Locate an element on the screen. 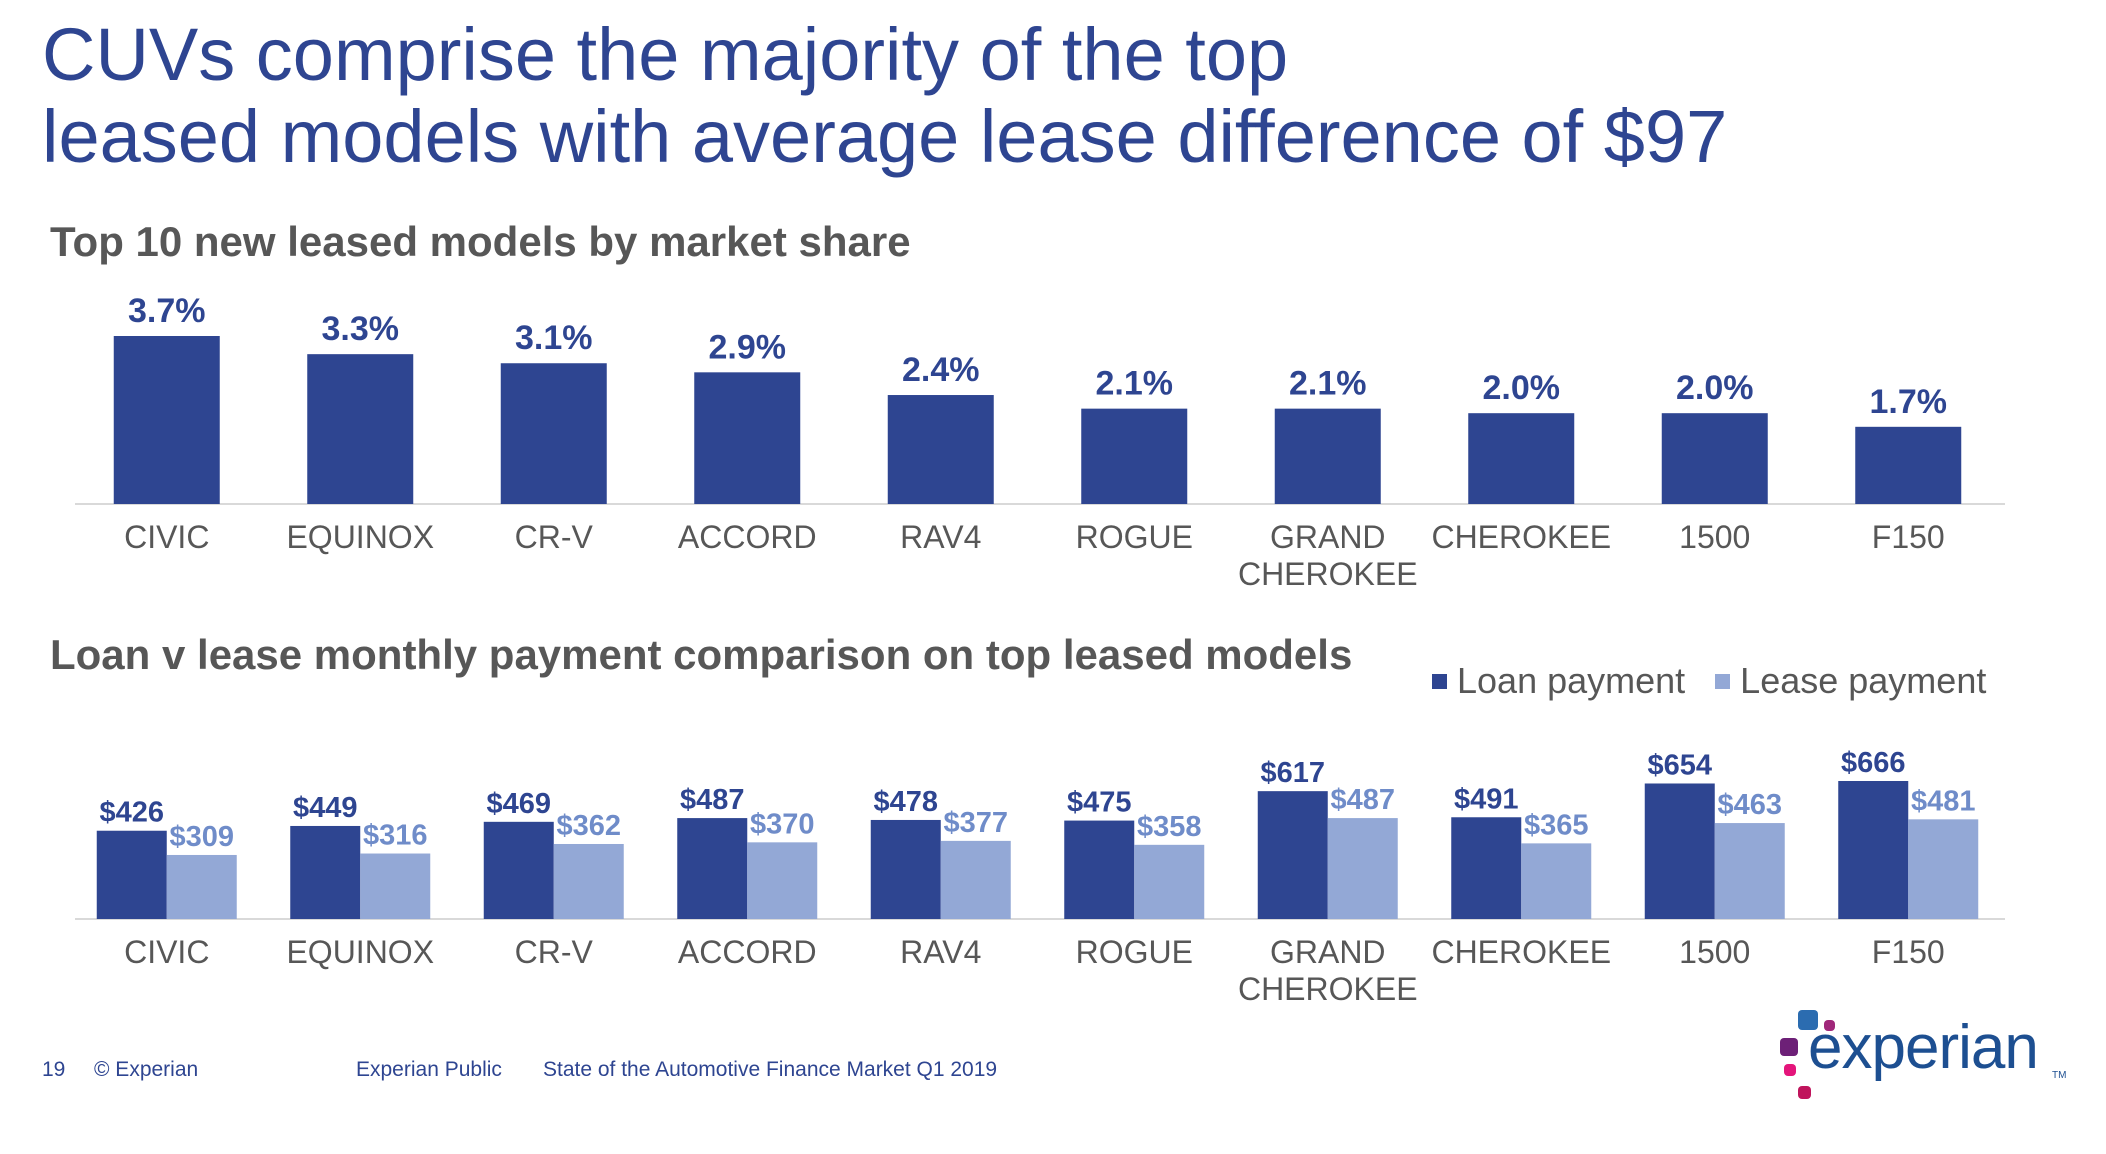 The height and width of the screenshot is (1154, 2106). bar-loan-civic is located at coordinates (131, 874).